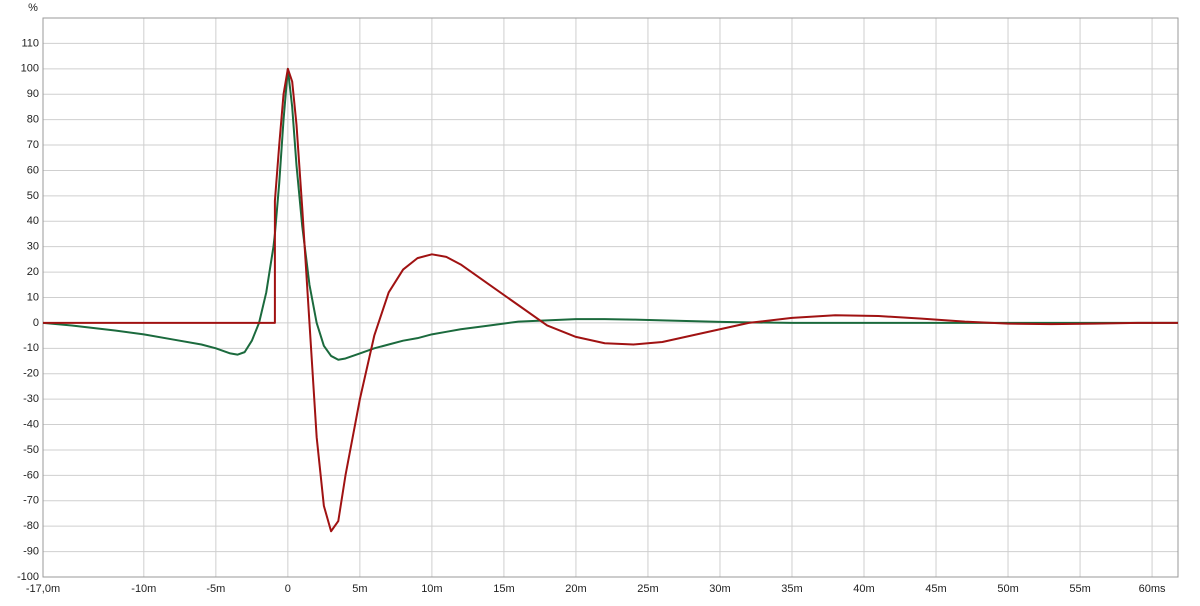 The width and height of the screenshot is (1200, 606). Describe the element at coordinates (1079, 589) in the screenshot. I see `x-tick-label: 55m` at that location.